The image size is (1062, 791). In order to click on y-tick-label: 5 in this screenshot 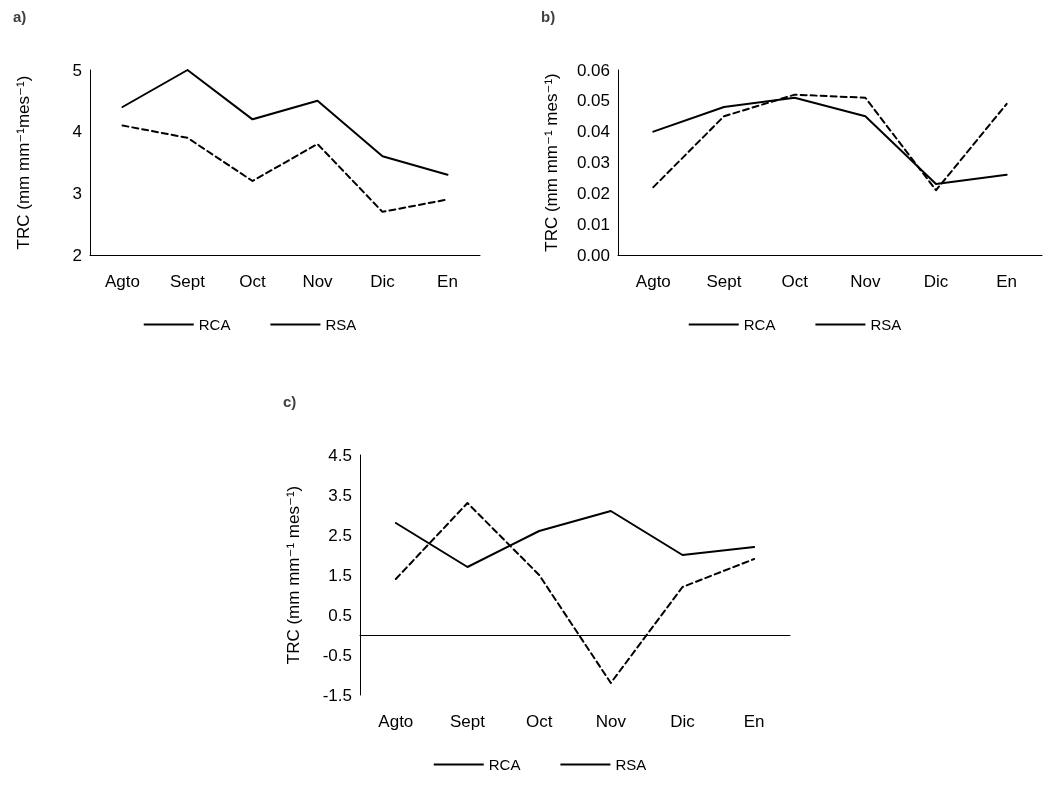, I will do `click(77, 70)`.